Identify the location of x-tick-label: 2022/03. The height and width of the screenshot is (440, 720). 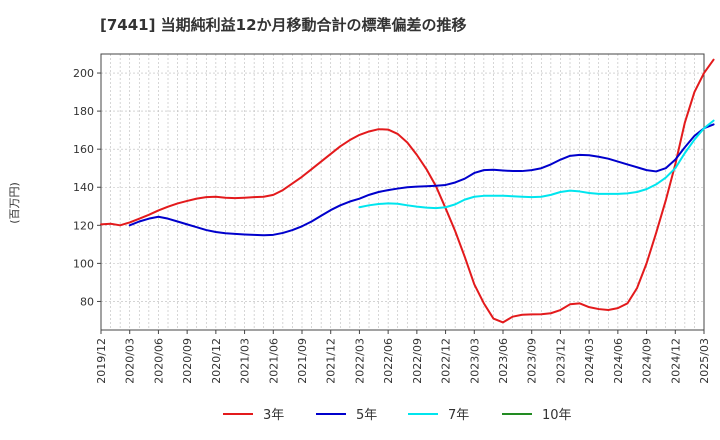
(359, 361).